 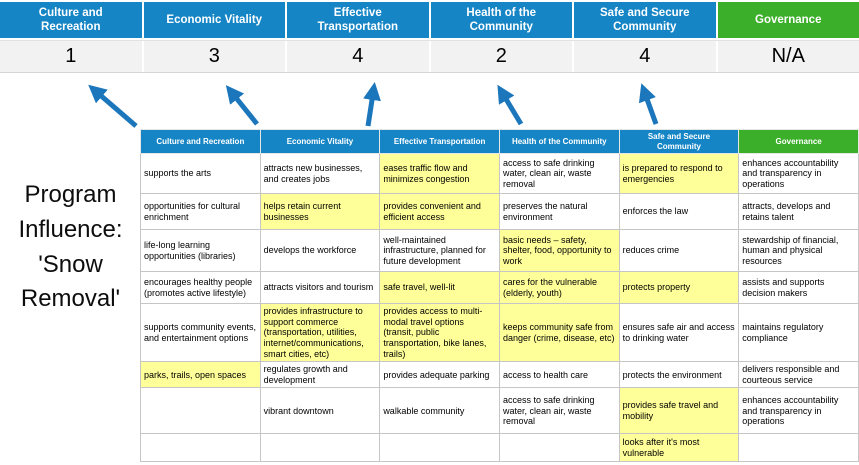 I want to click on scoreboard-scores: 1 3 4 2 4 N/A, so click(x=429, y=56).